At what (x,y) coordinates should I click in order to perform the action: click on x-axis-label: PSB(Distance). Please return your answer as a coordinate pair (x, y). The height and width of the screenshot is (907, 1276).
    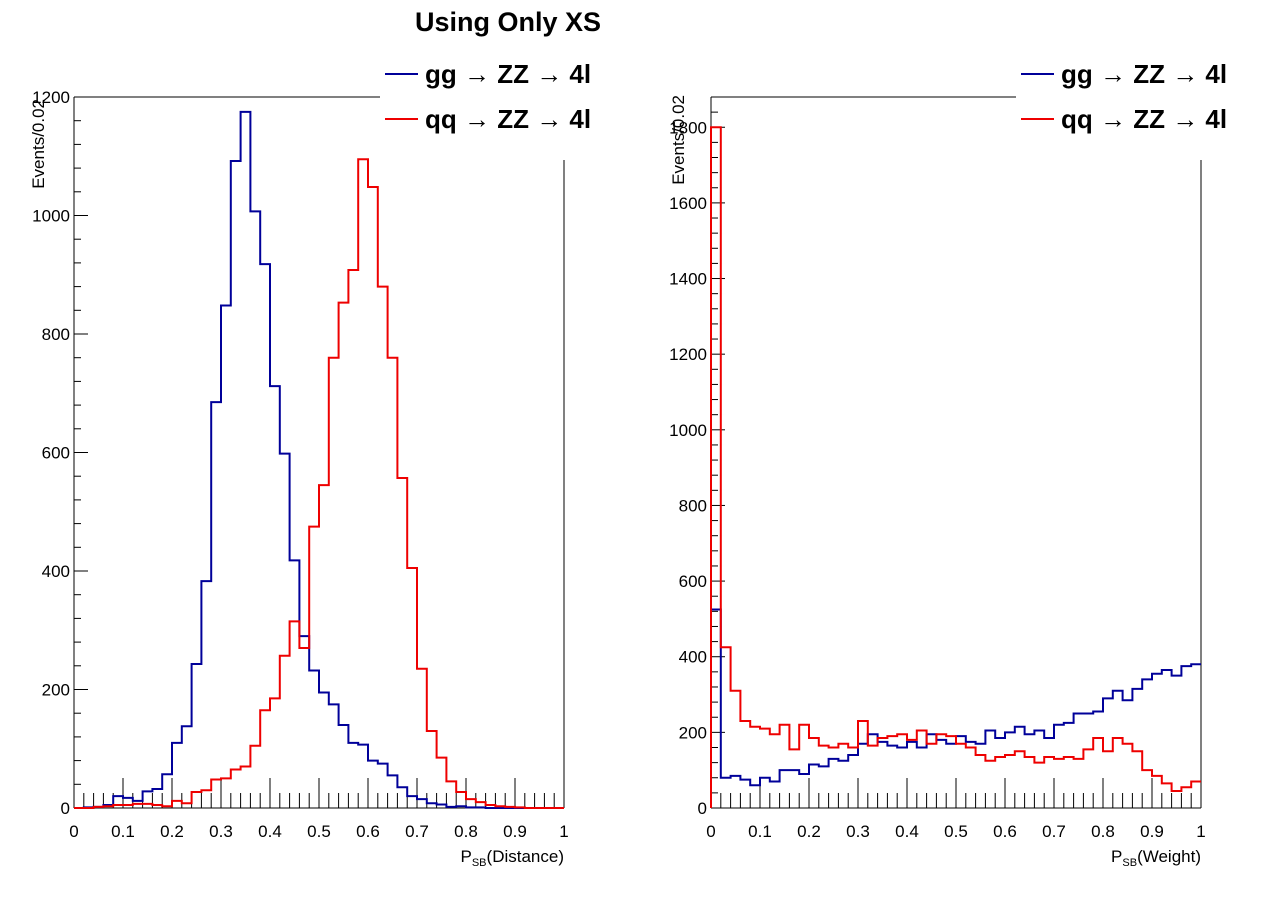
    Looking at the image, I should click on (513, 858).